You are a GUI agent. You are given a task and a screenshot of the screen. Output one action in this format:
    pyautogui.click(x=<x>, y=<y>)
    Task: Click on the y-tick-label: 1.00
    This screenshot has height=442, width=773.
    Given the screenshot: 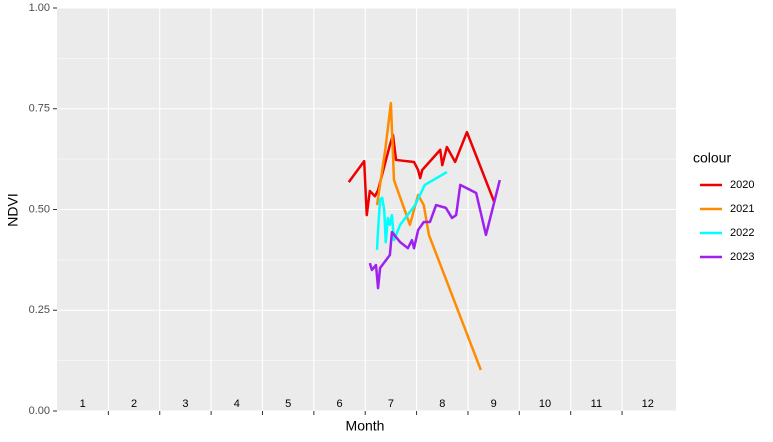 What is the action you would take?
    pyautogui.click(x=39, y=8)
    